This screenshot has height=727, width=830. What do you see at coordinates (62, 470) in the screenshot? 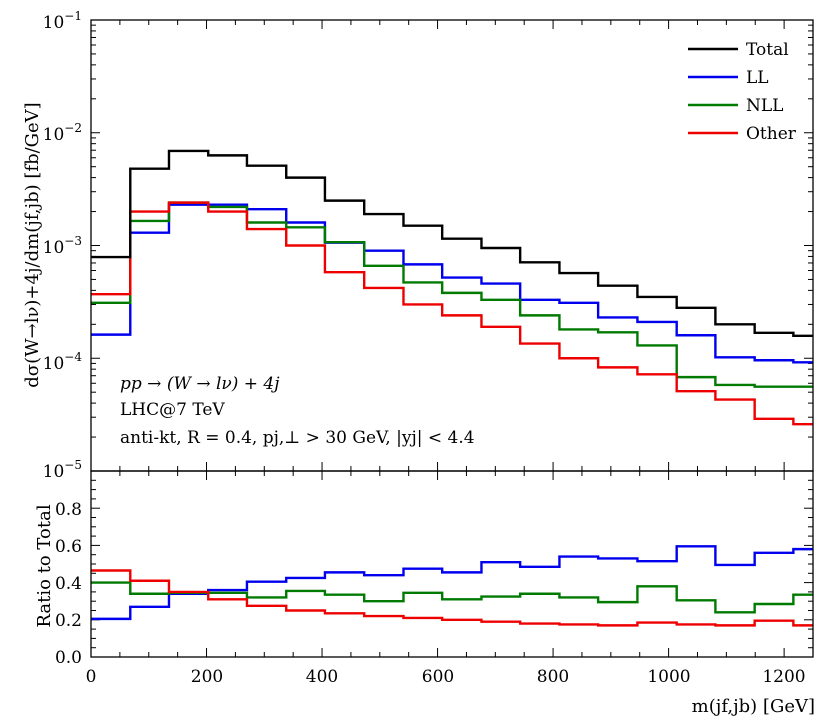
I see `top-ytick-label: 10⁻⁵` at bounding box center [62, 470].